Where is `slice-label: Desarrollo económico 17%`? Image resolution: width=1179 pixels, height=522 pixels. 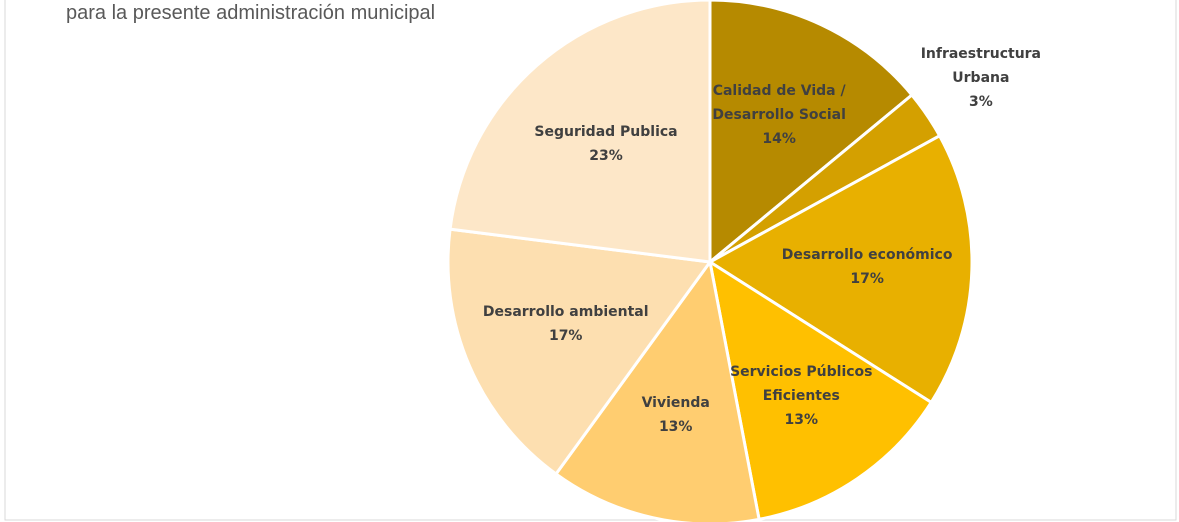 slice-label: Desarrollo económico 17% is located at coordinates (867, 267).